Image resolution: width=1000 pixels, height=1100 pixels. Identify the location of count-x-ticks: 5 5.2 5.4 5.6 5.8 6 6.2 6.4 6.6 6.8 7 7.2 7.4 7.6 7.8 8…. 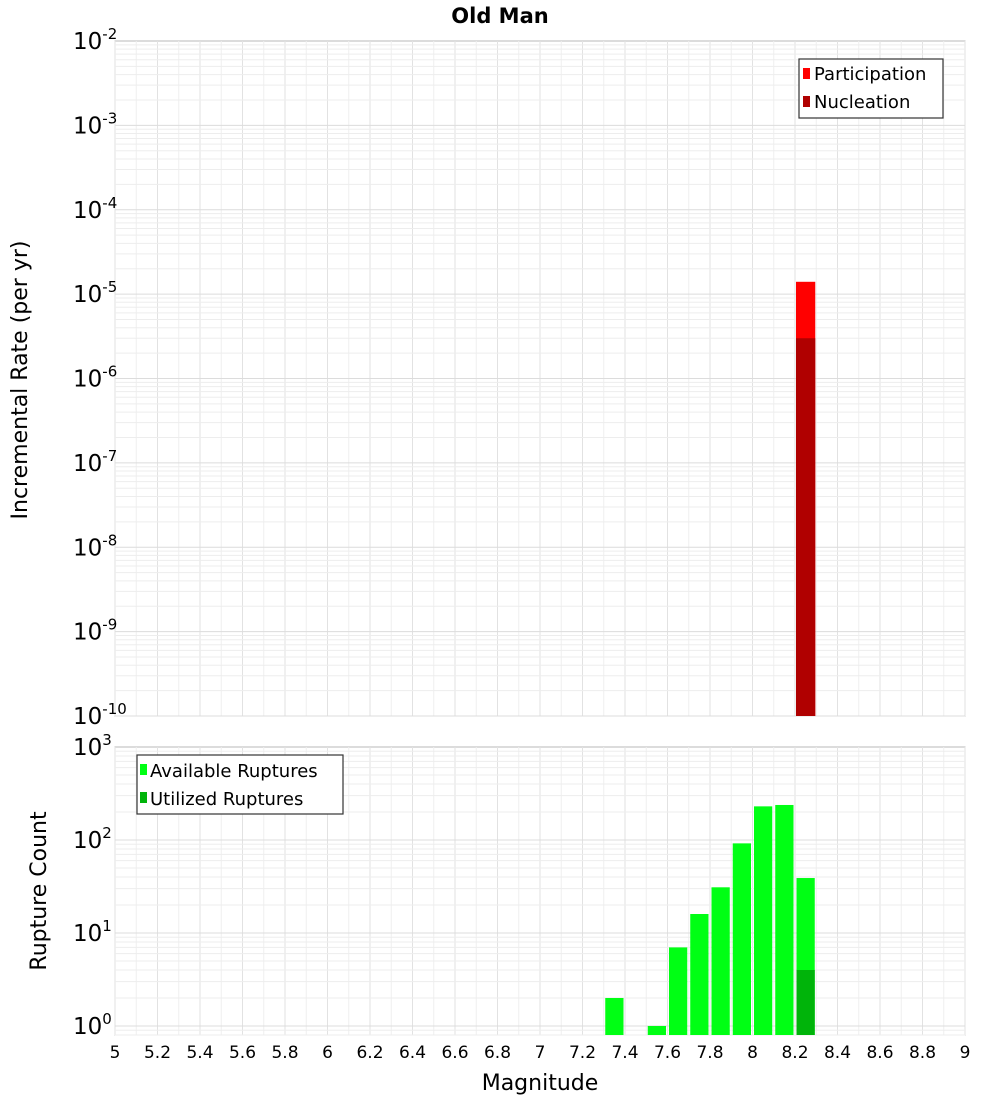
(540, 1053).